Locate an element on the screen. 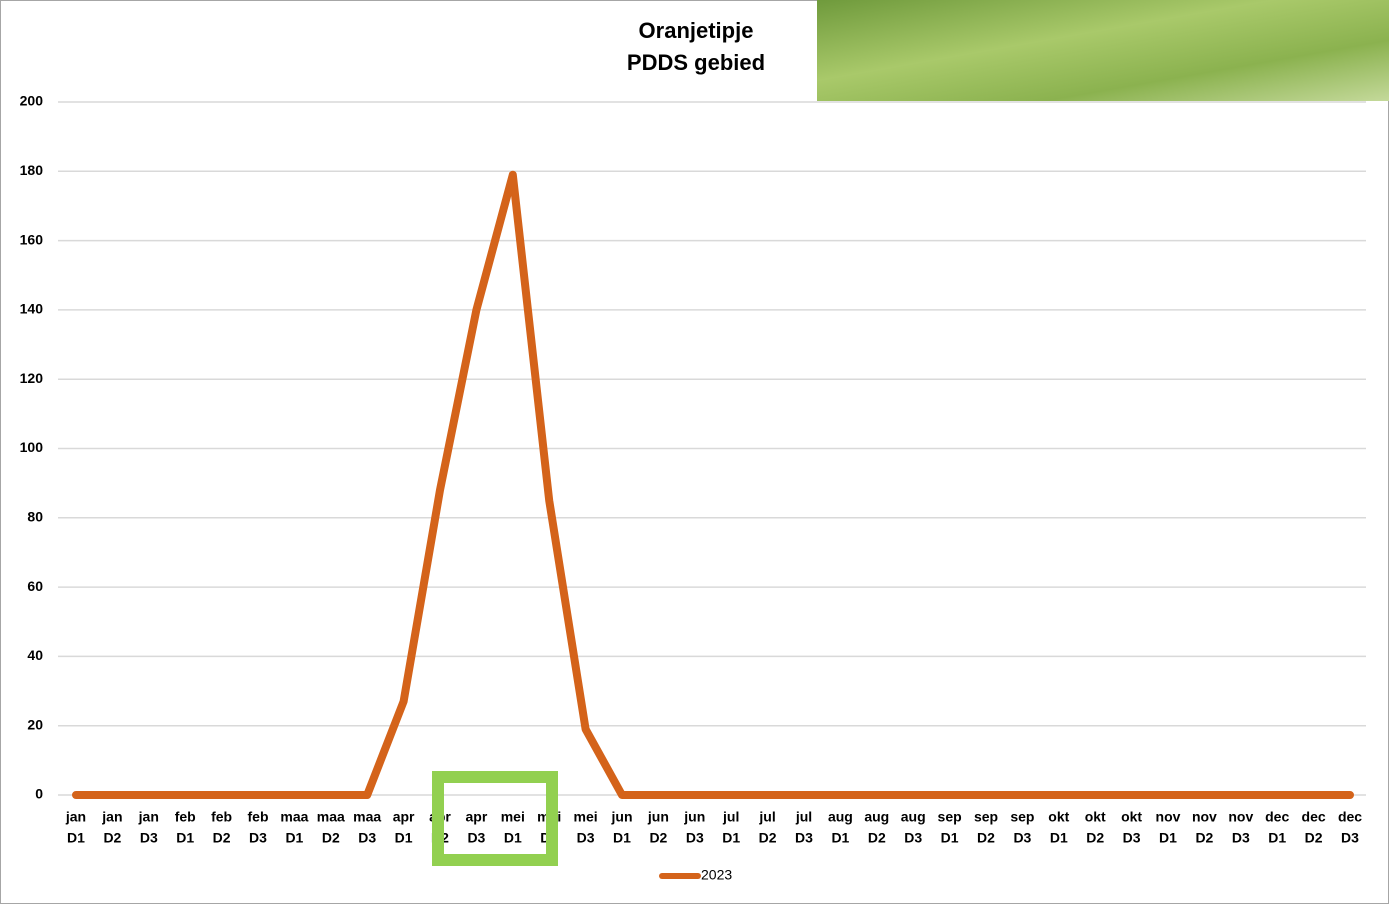 The image size is (1389, 904). highlight-box is located at coordinates (495, 818).